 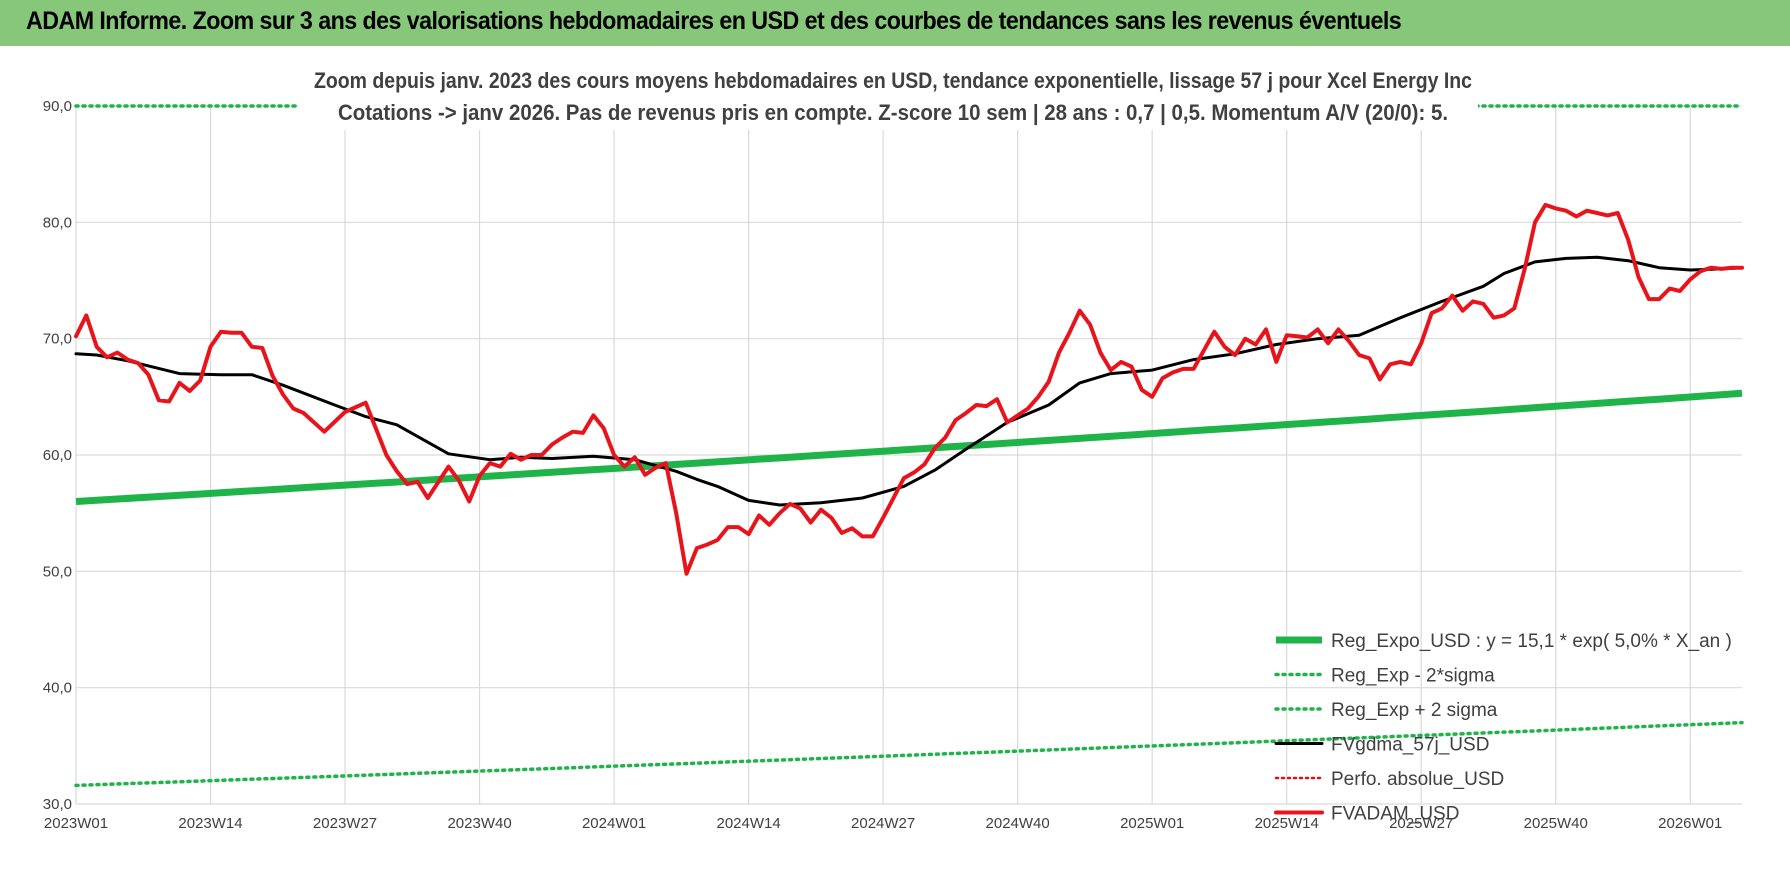 What do you see at coordinates (479, 823) in the screenshot?
I see `x-tick-label: 2023W40` at bounding box center [479, 823].